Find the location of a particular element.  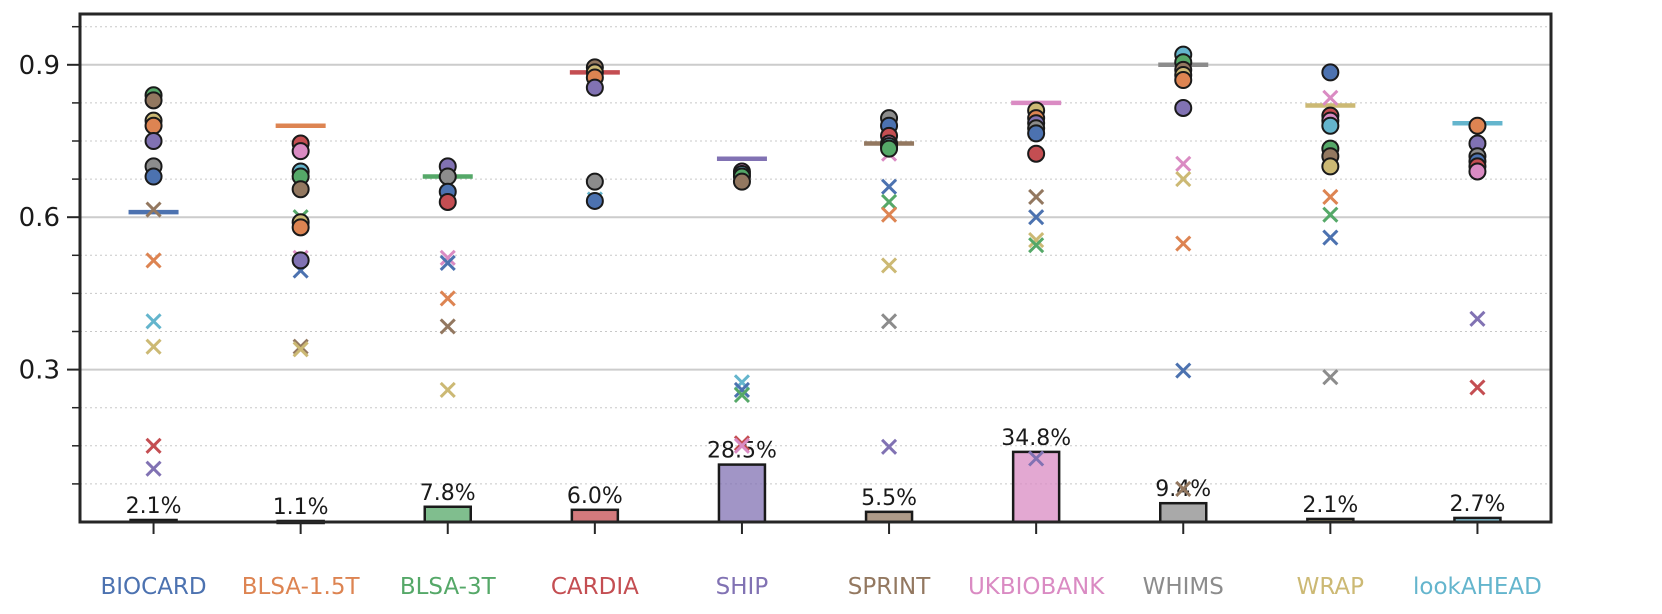

y-tick-label: 0.9 is located at coordinates (39, 66).